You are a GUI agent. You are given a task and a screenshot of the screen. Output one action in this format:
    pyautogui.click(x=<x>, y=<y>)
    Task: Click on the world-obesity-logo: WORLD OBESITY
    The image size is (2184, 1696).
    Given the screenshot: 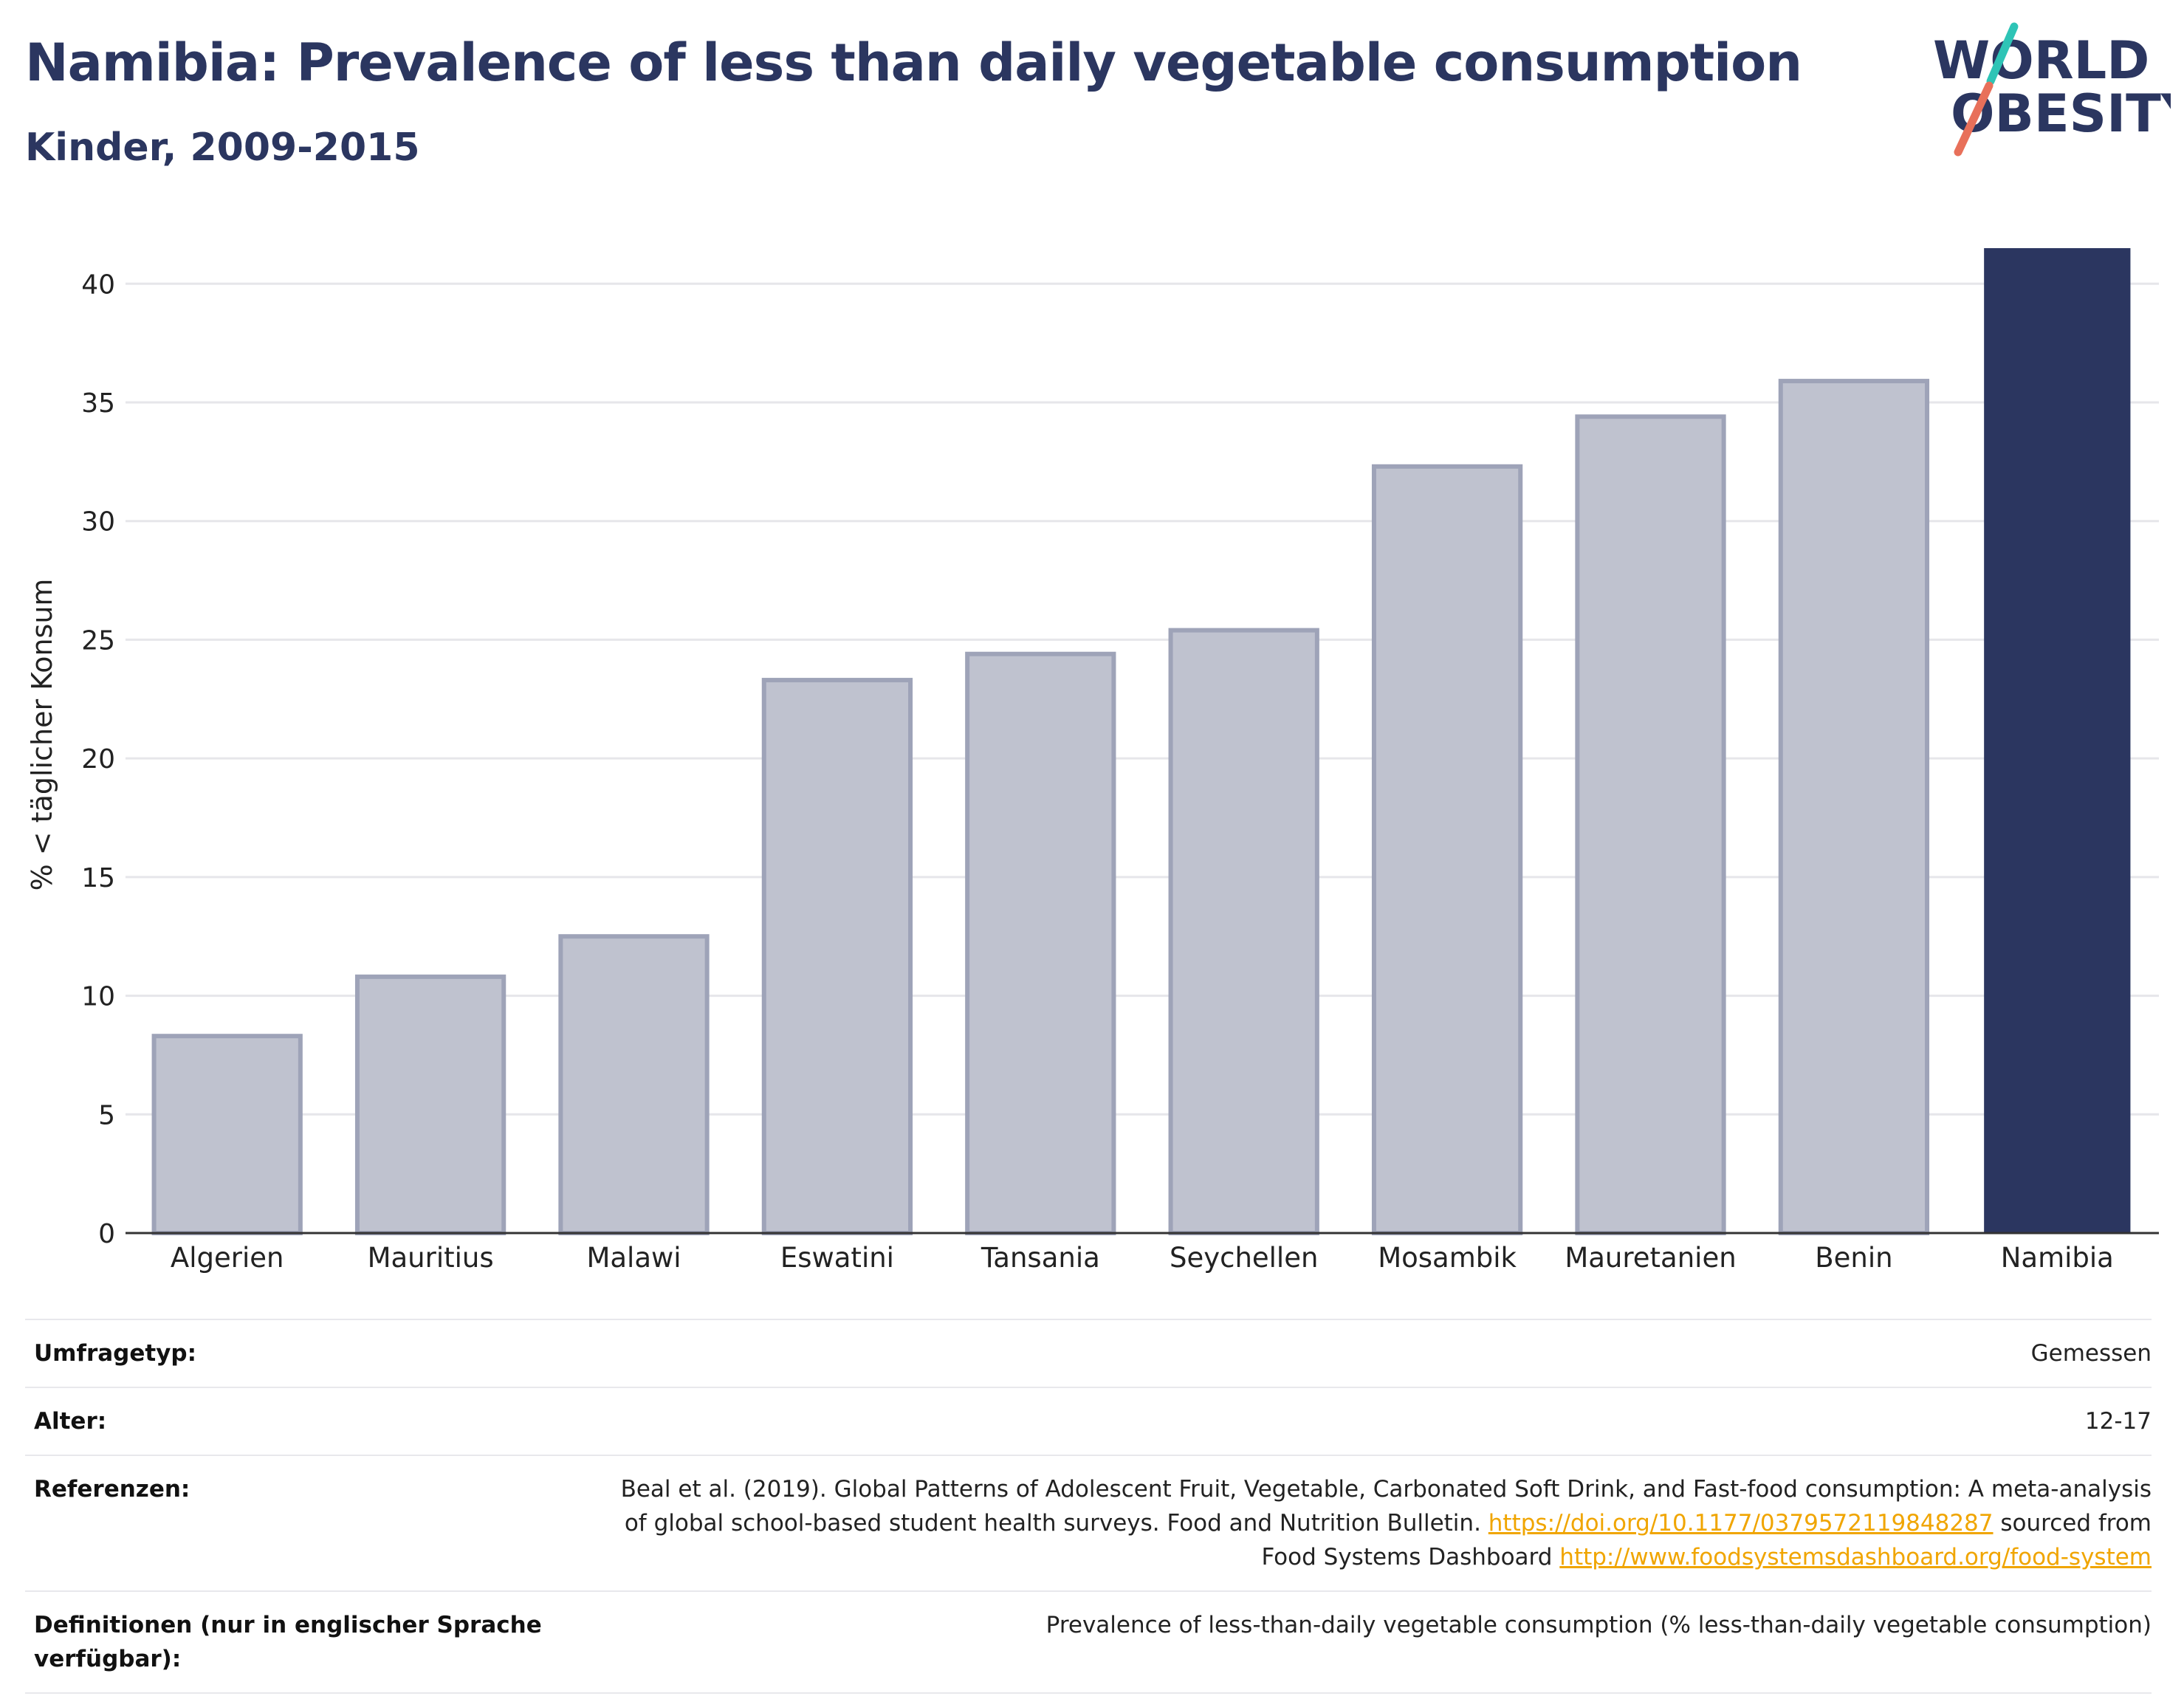 What is the action you would take?
    pyautogui.click(x=2052, y=89)
    